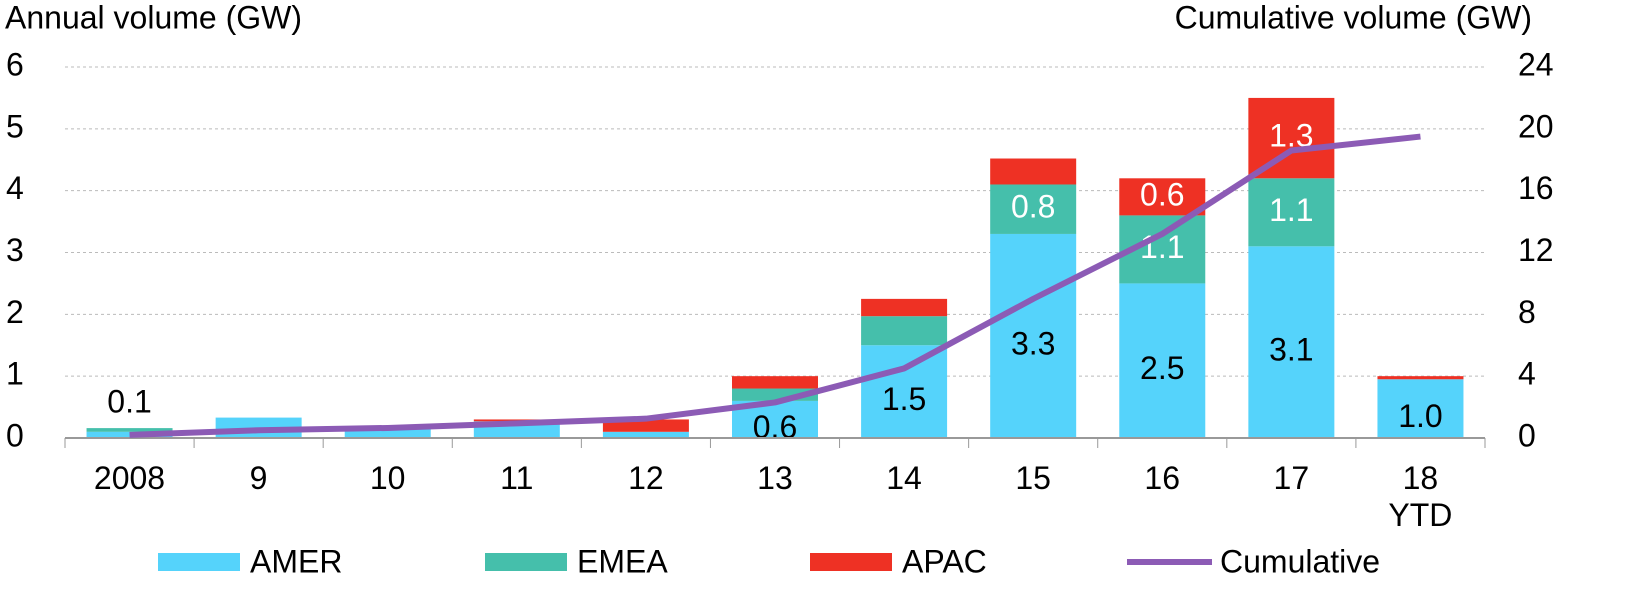 Image resolution: width=1642 pixels, height=606 pixels. Describe the element at coordinates (1353, 17) in the screenshot. I see `y2-axis-title: Cumulative volume (GW)` at that location.